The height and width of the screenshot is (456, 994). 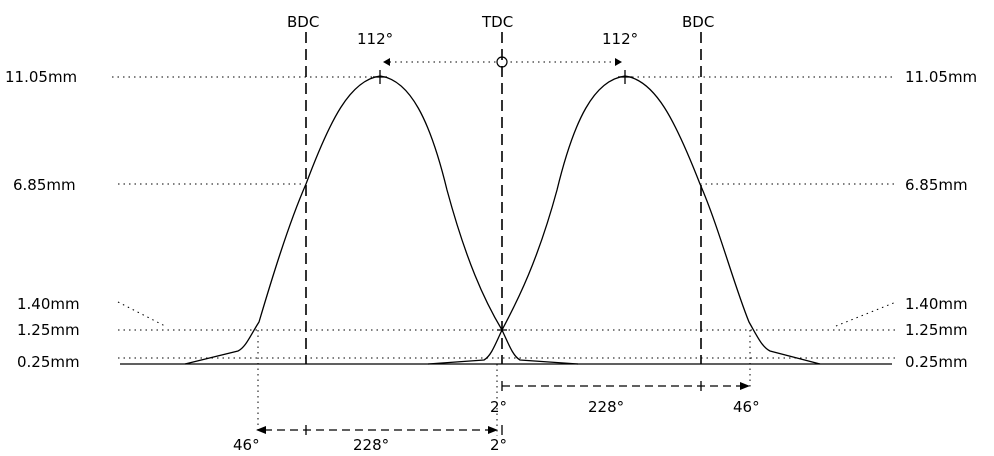 What do you see at coordinates (498, 407) in the screenshot?
I see `overlap-angle-upper: 2°` at bounding box center [498, 407].